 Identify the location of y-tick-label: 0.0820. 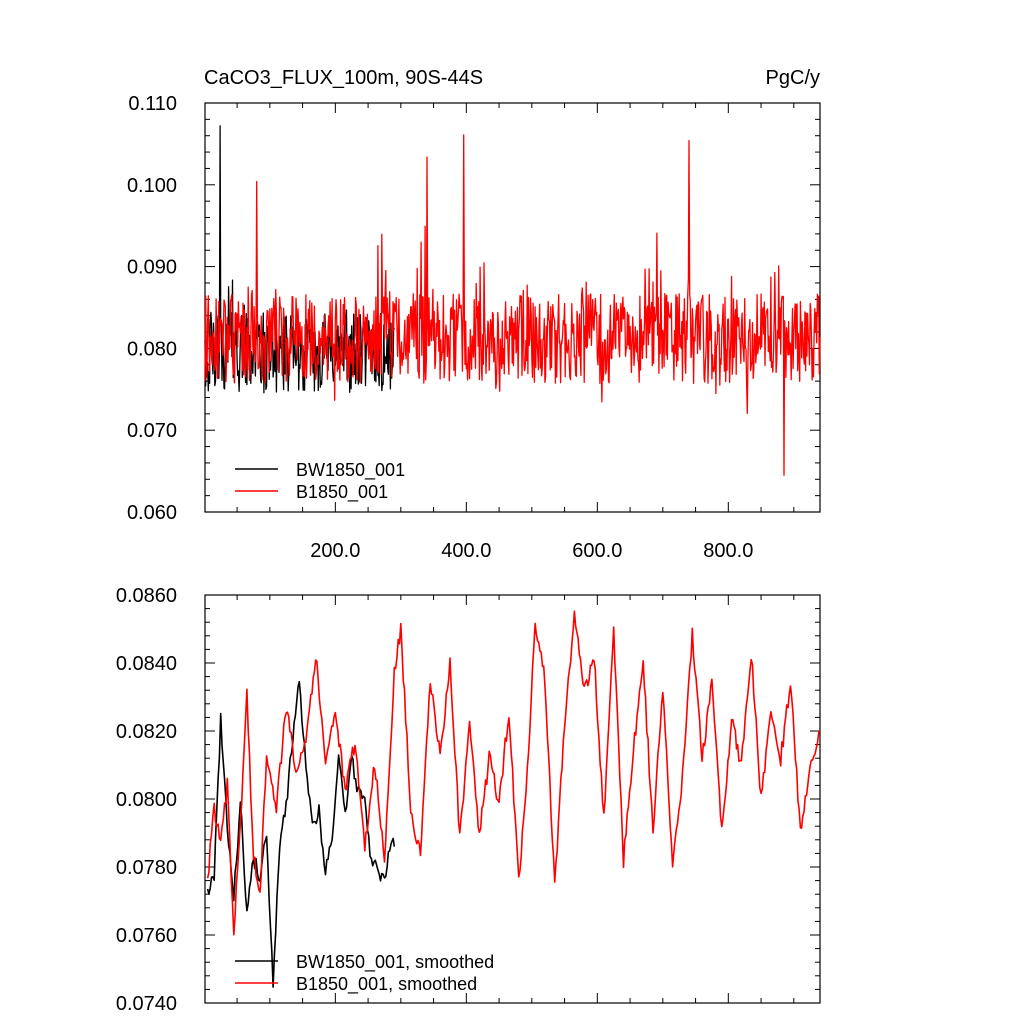
(146, 732).